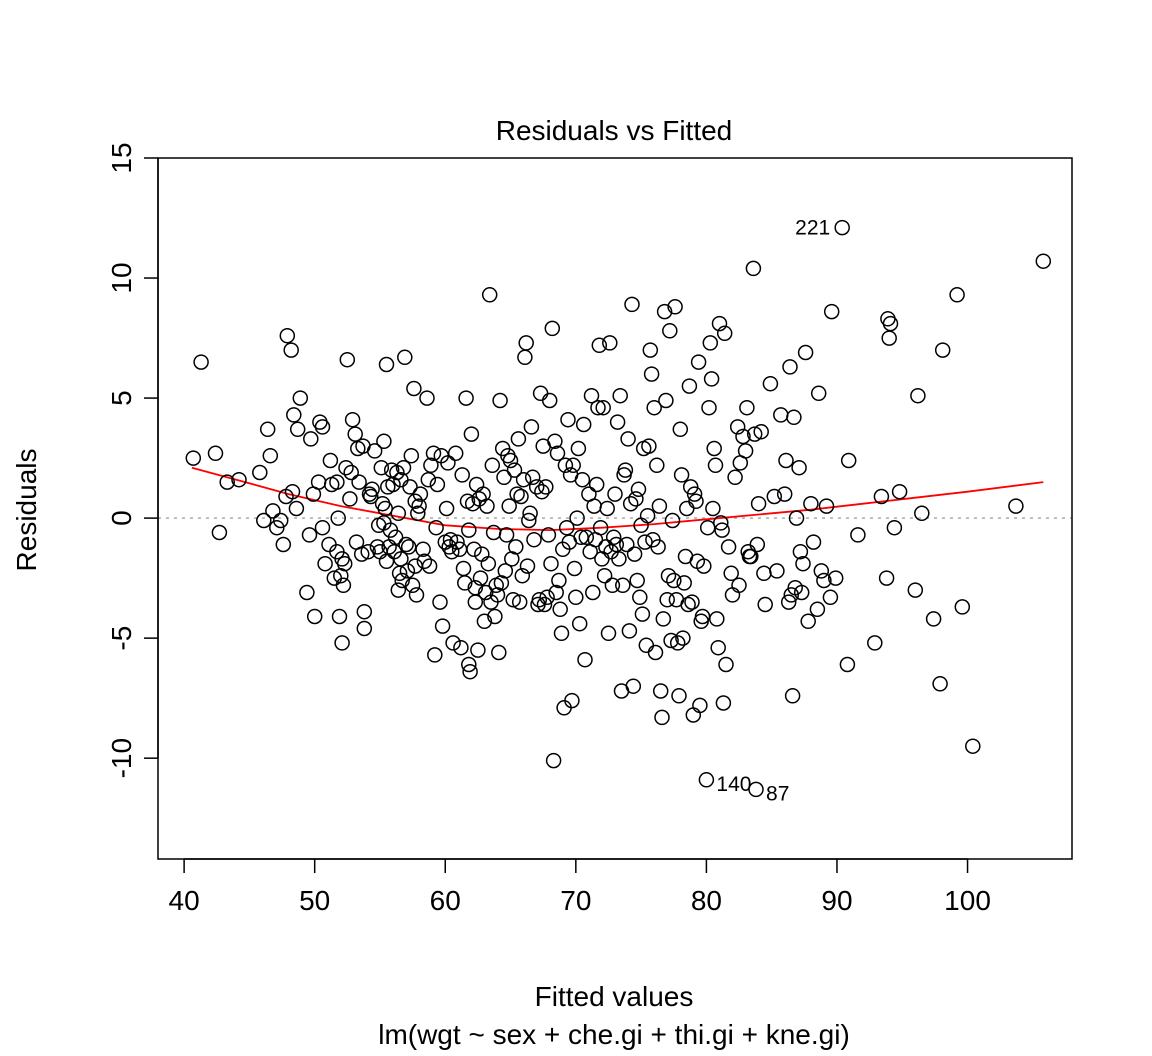 This screenshot has height=1056, width=1152. Describe the element at coordinates (777, 793) in the screenshot. I see `point-label: 87` at that location.